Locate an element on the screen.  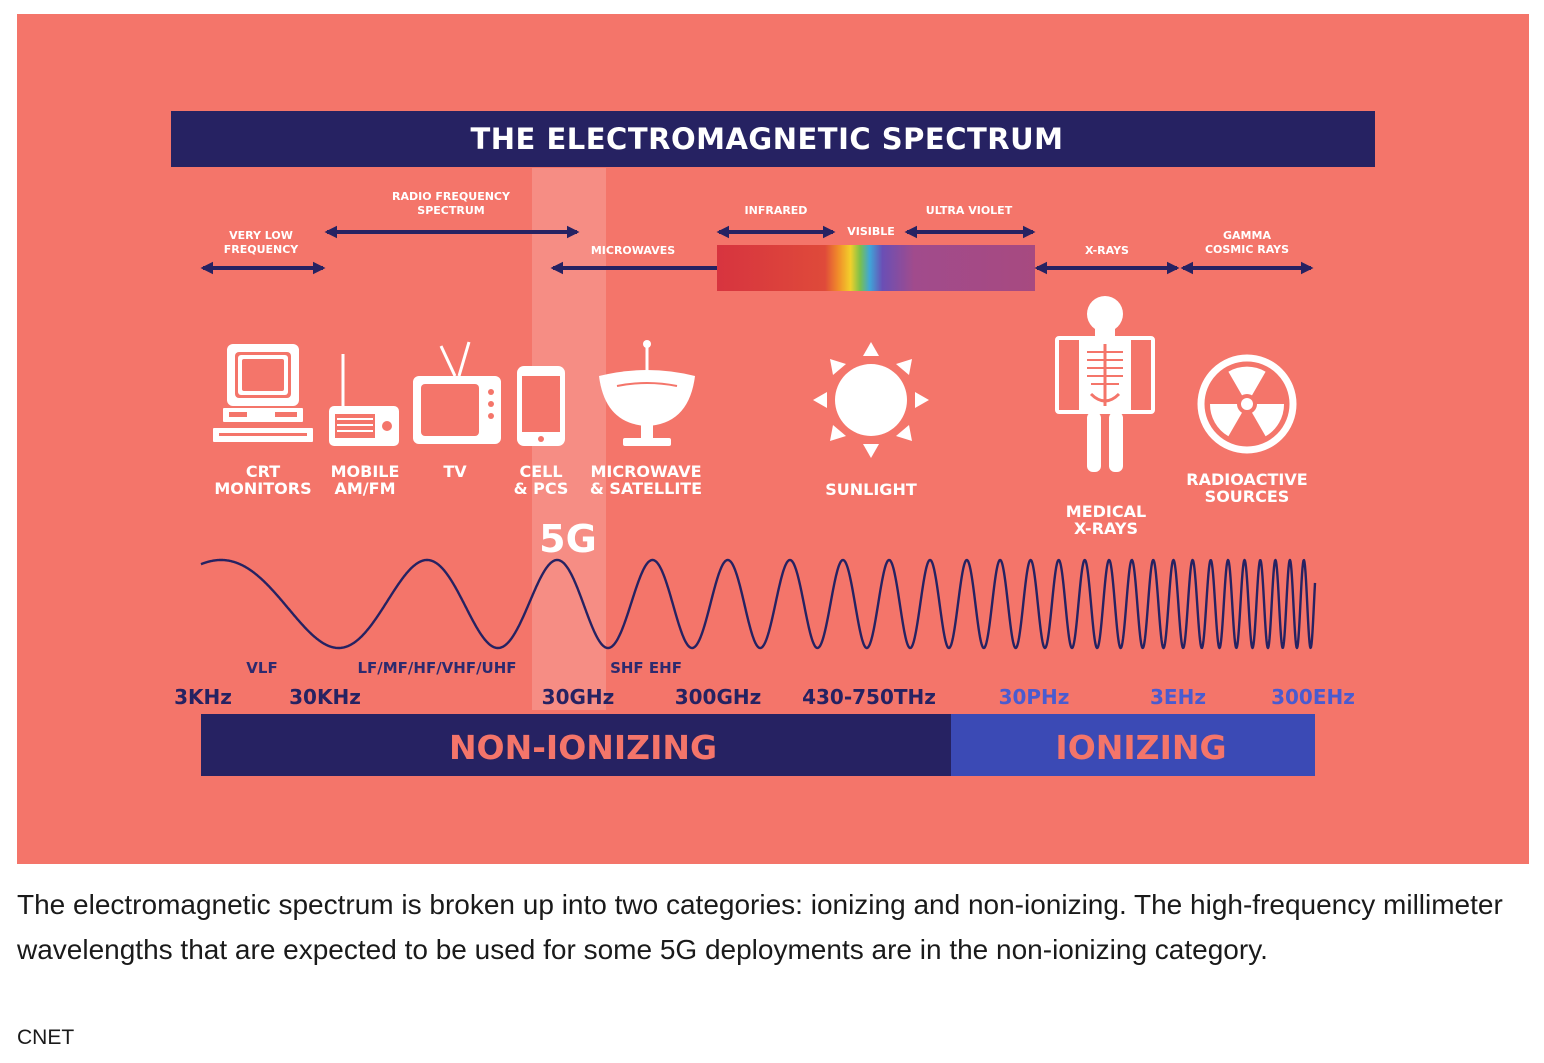
radio-icon is located at coordinates (364, 400).